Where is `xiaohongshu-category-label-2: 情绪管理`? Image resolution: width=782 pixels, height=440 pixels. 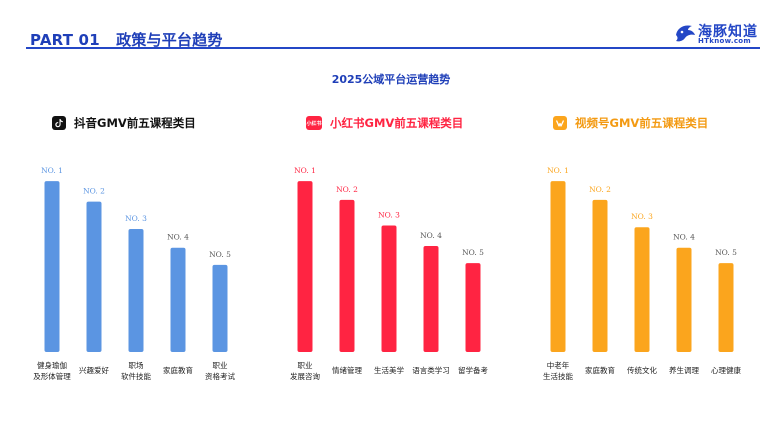
xiaohongshu-category-label-2: 情绪管理 is located at coordinates (347, 370).